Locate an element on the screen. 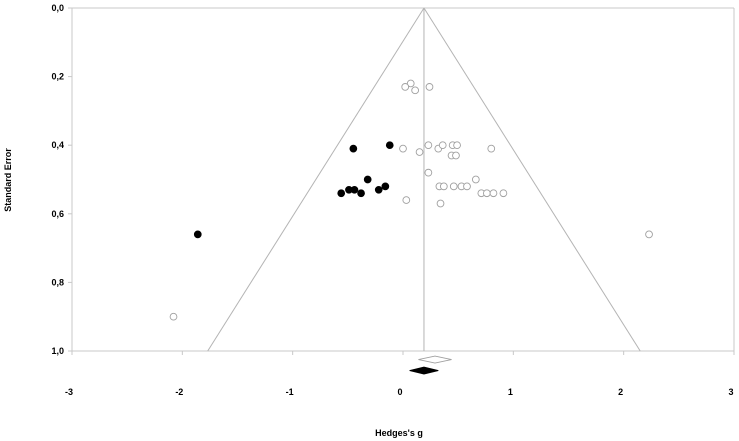  x-tick-label: 2 is located at coordinates (620, 392).